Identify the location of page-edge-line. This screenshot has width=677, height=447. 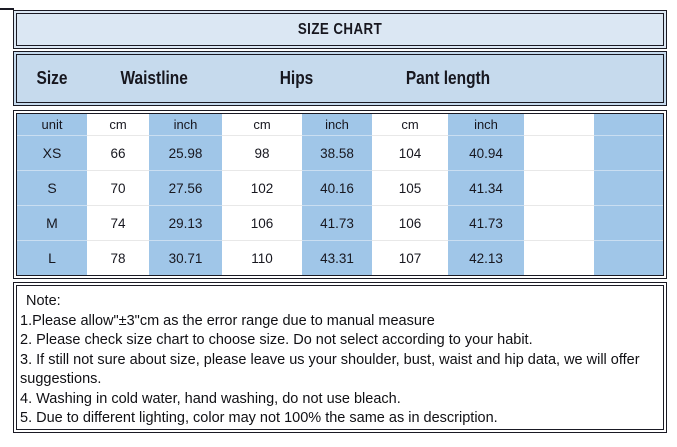
(7, 9).